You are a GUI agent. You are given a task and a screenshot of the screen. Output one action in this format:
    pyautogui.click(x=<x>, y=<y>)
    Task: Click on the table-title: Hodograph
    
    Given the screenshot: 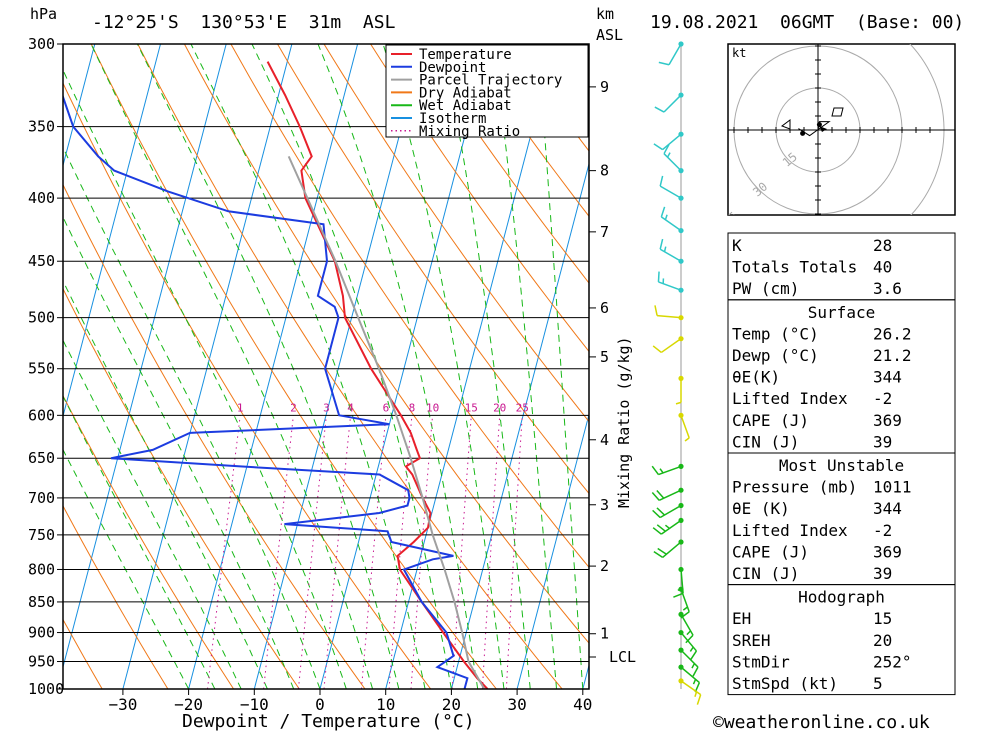 What is the action you would take?
    pyautogui.click(x=841, y=597)
    